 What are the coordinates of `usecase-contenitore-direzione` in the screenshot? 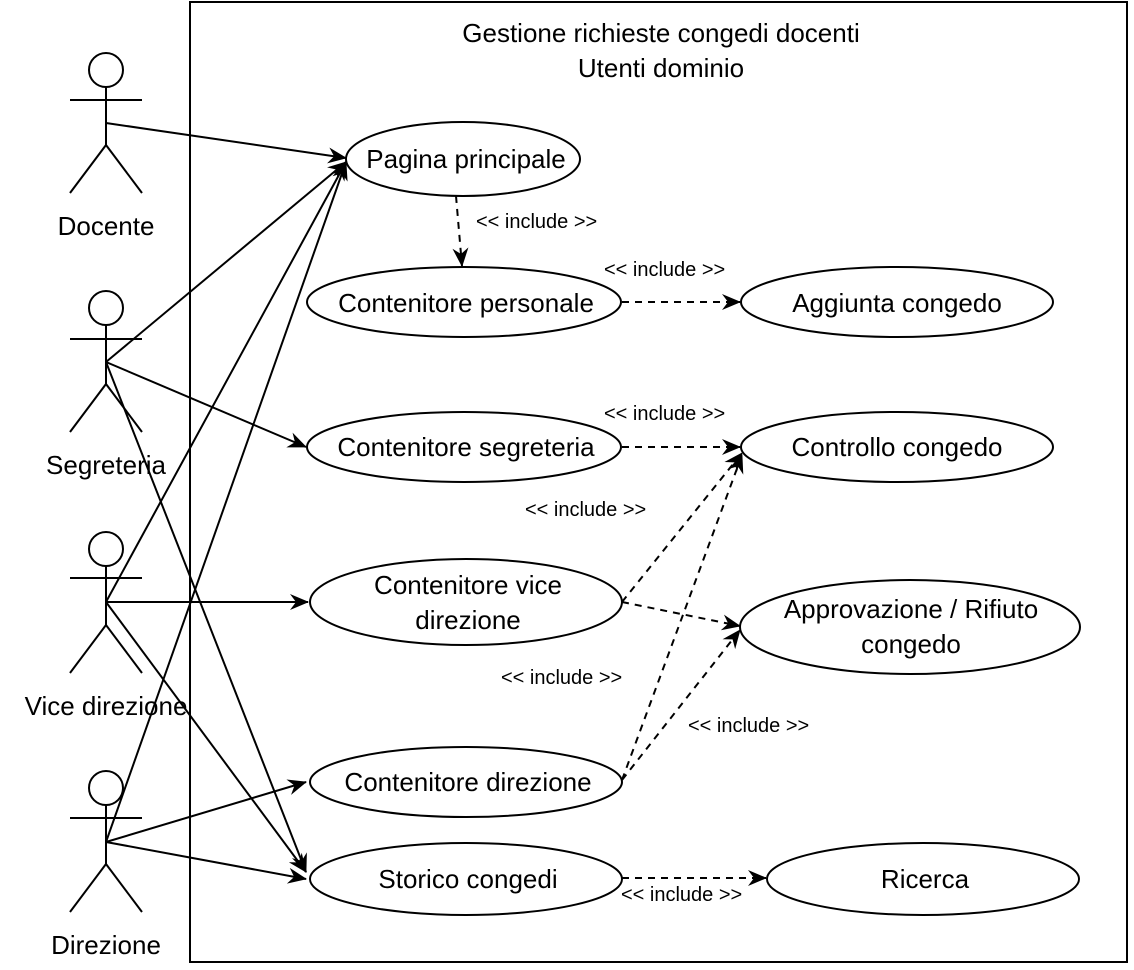 It's located at (466, 782).